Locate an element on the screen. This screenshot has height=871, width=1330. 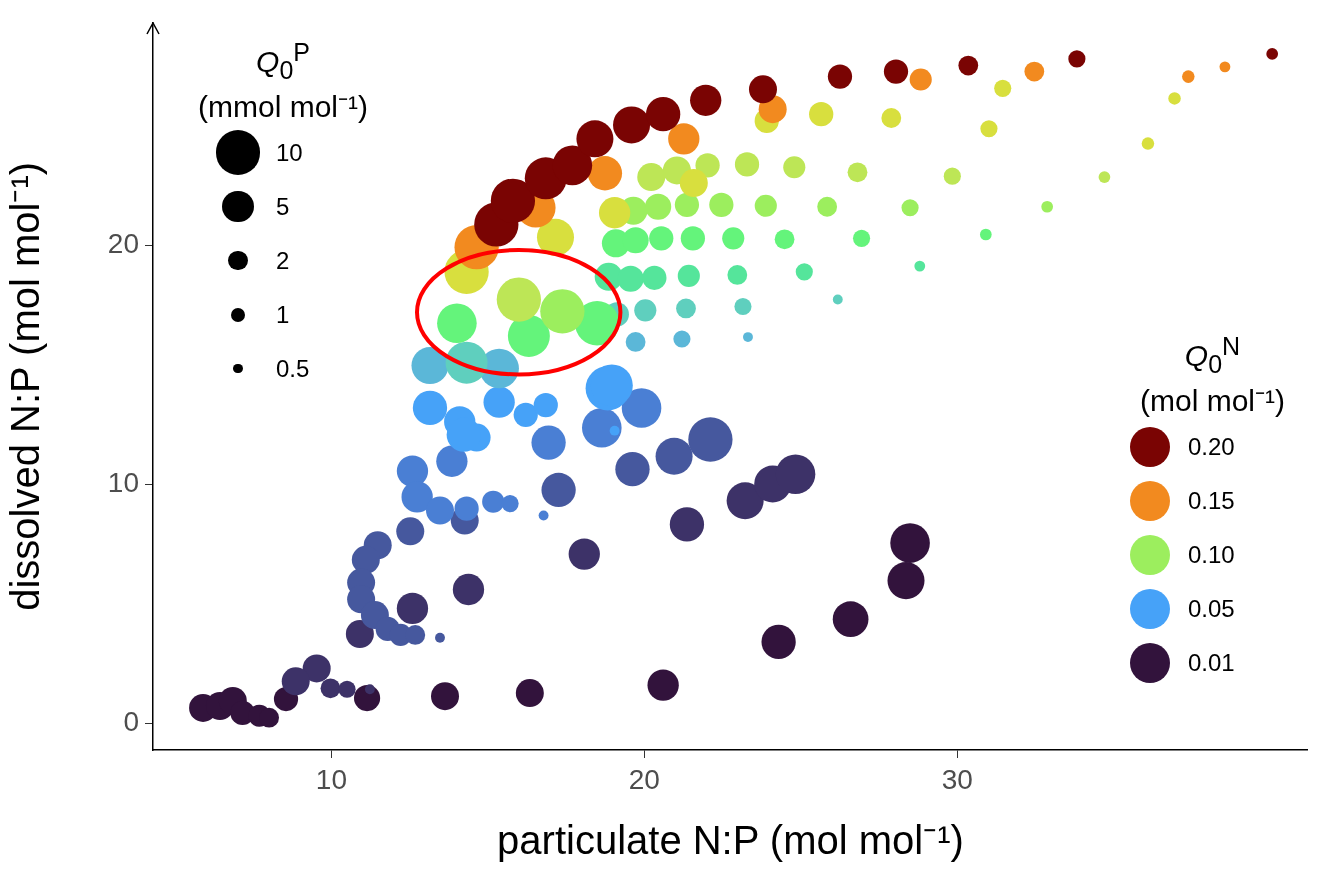
legend-label: 2 is located at coordinates (282, 260).